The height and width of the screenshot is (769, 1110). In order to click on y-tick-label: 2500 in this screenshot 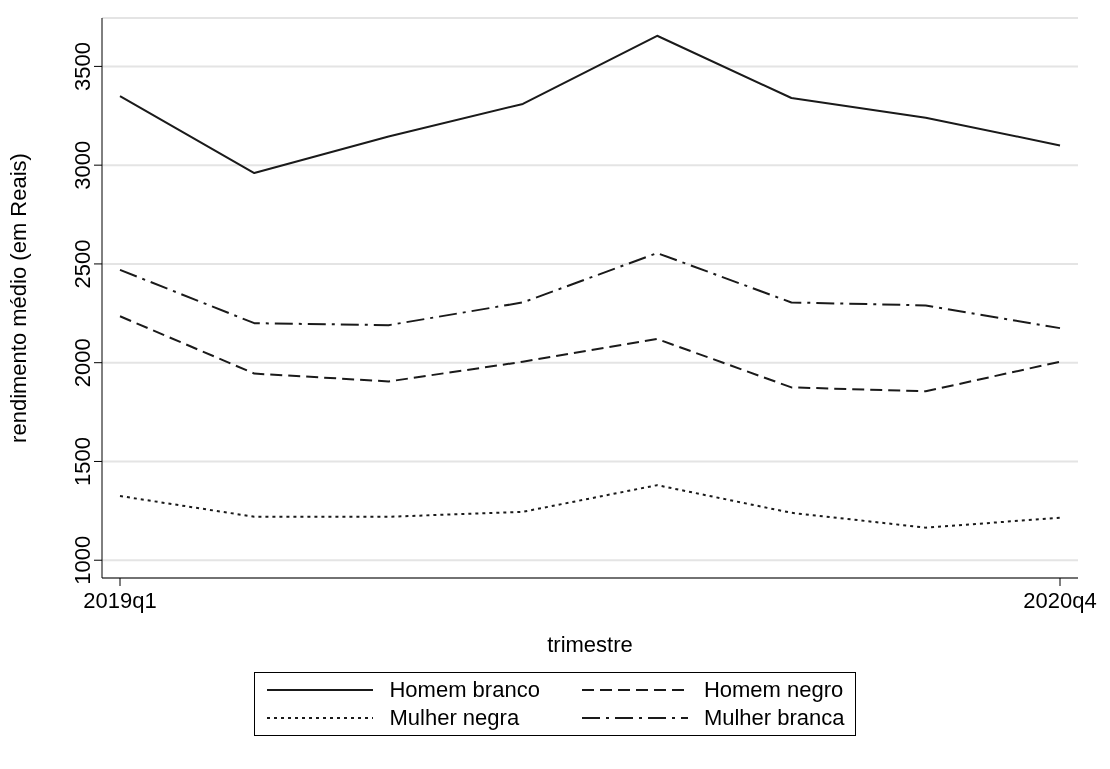, I will do `click(82, 264)`.